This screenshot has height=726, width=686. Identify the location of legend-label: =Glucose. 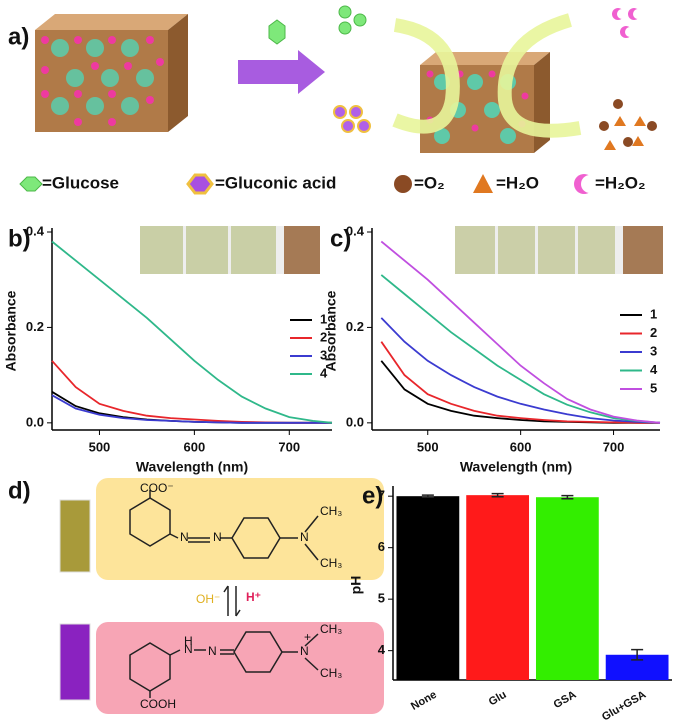
(80, 182).